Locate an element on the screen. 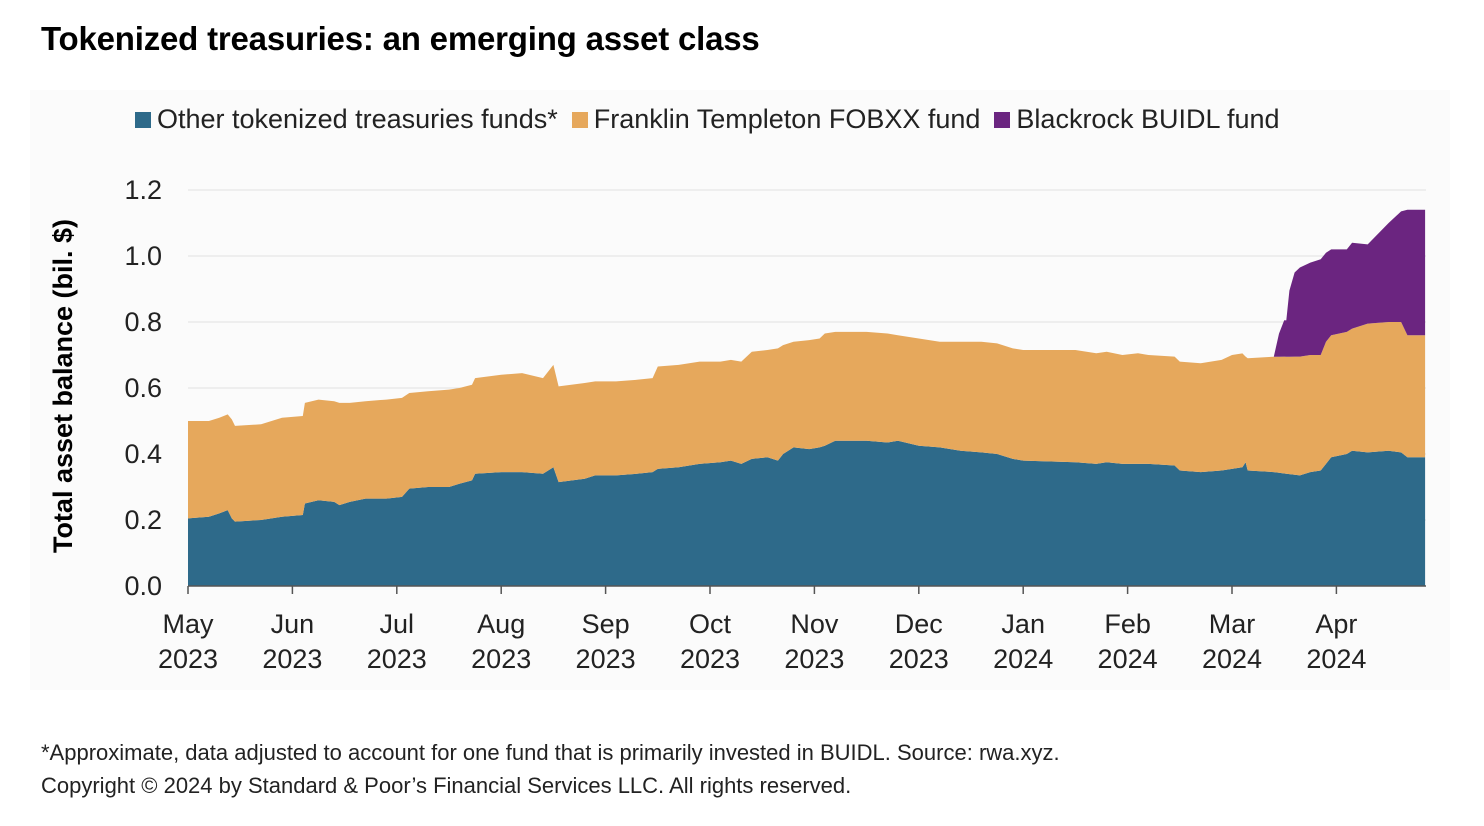 The height and width of the screenshot is (826, 1484). legend-label-blackrock: Blackrock BUIDL fund is located at coordinates (1148, 119).